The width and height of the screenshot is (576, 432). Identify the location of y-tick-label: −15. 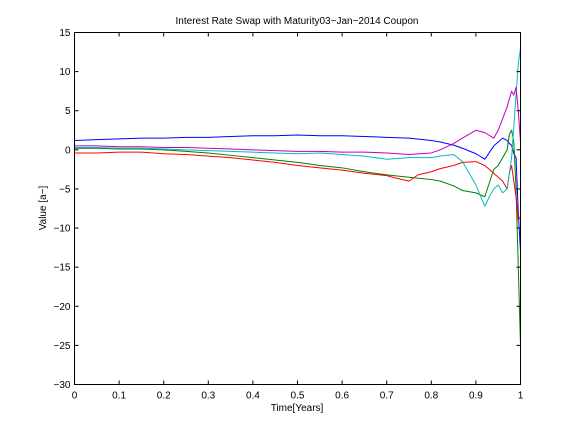
(62, 268).